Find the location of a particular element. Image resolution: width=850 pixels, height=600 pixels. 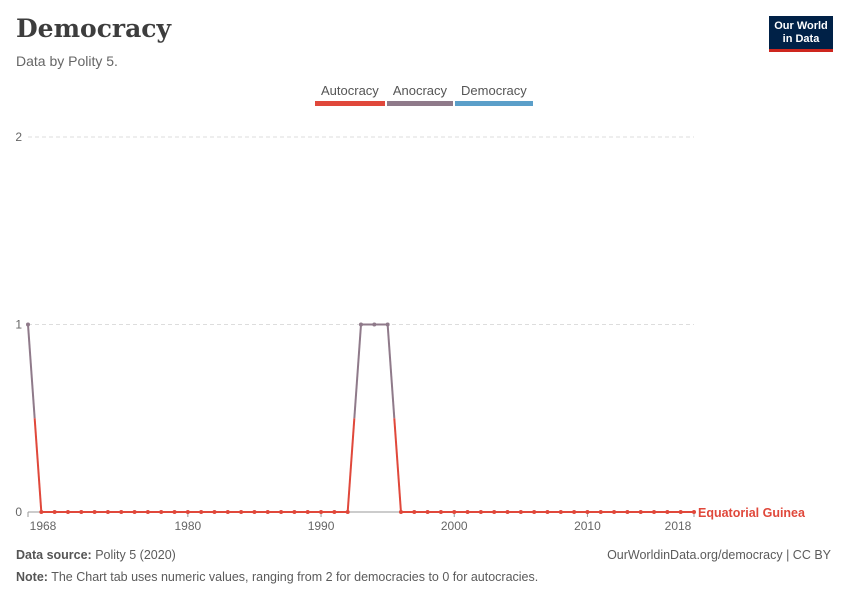

y-tick-label: 2 is located at coordinates (18, 137).